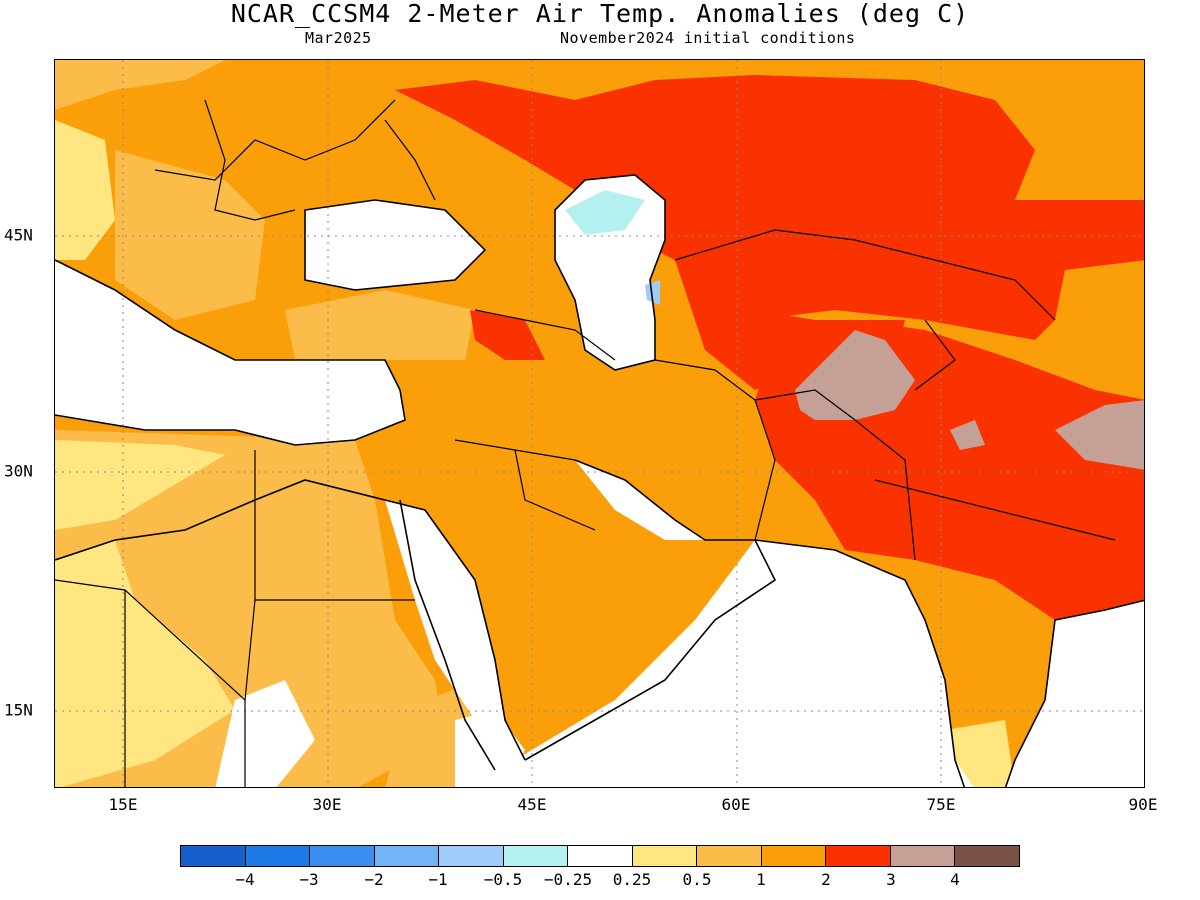  I want to click on colorbar, so click(600, 856).